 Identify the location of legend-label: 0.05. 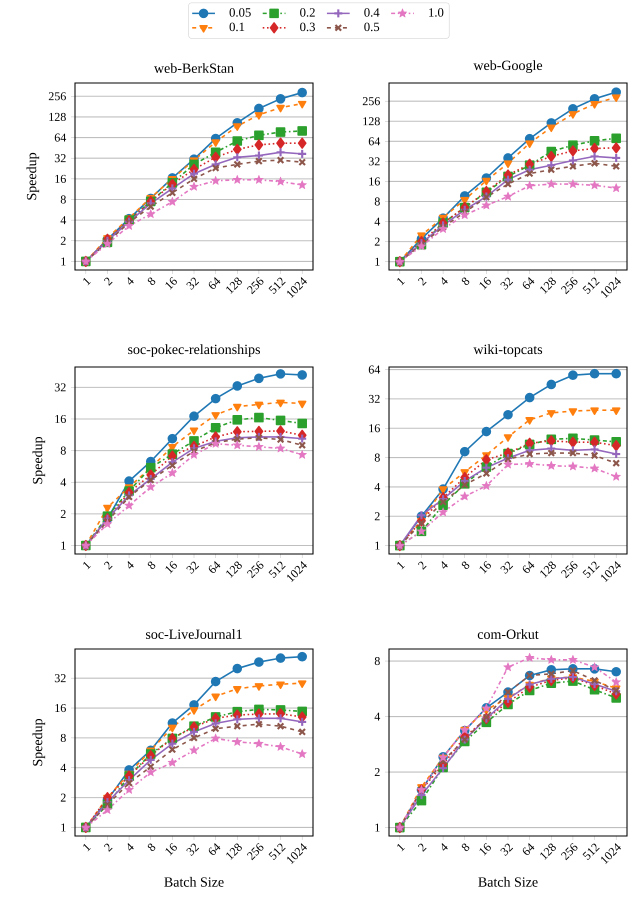
(240, 12).